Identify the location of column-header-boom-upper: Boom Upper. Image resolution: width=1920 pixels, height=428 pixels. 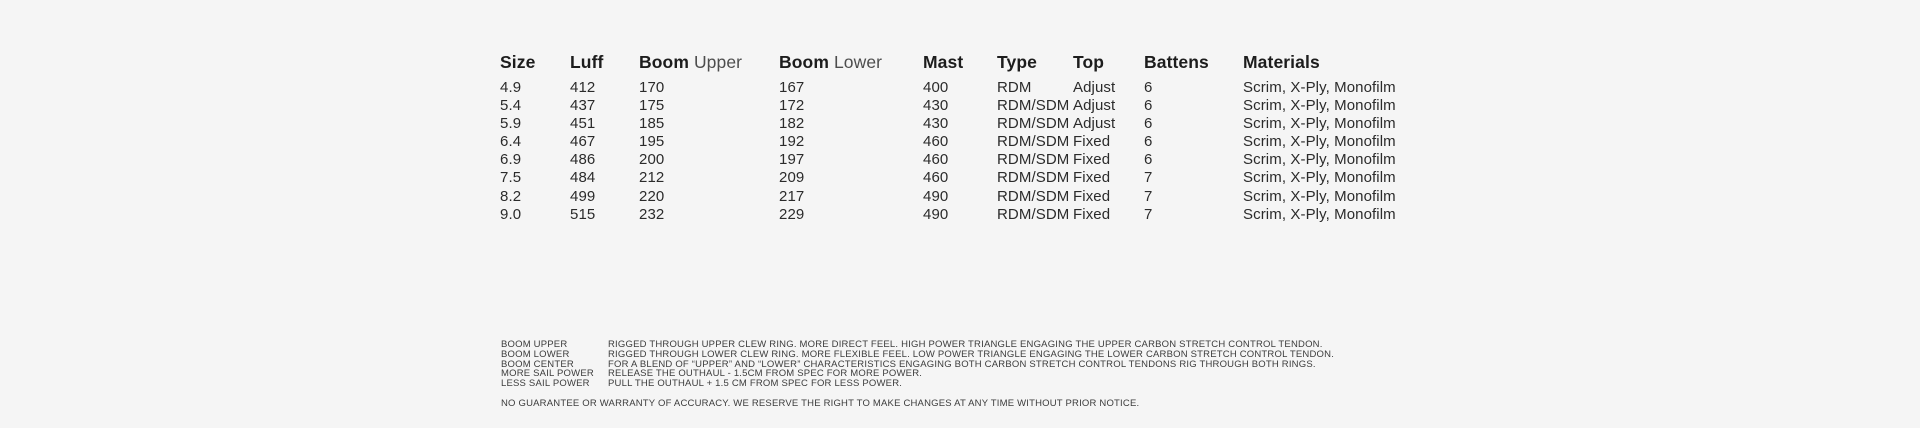
(709, 65).